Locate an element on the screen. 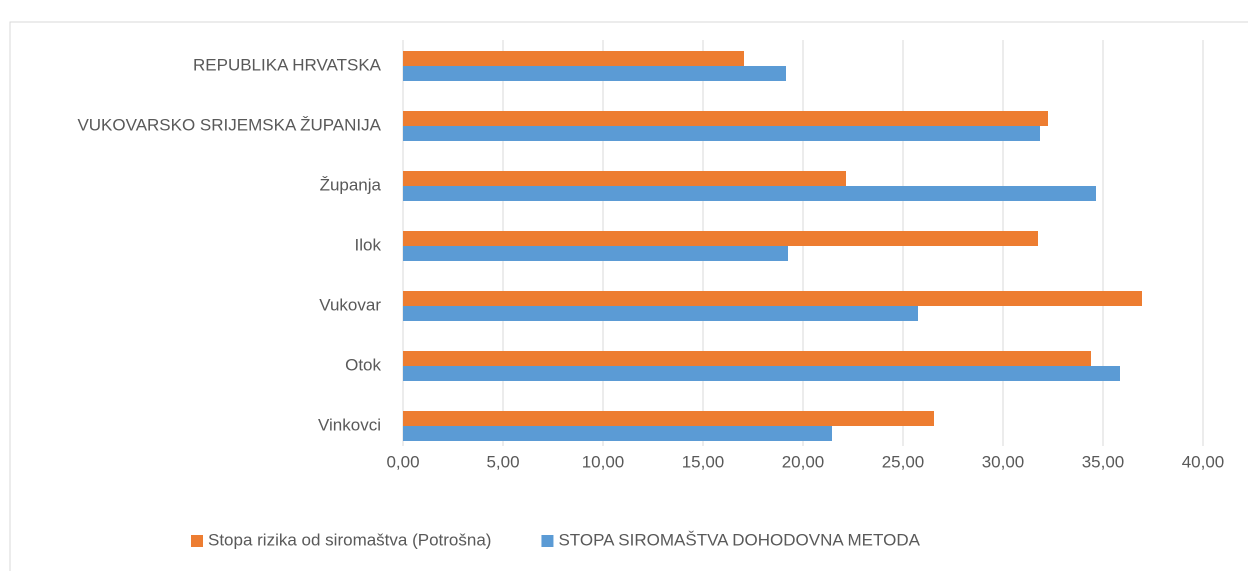  x-tick-label: 0,00 is located at coordinates (402, 461).